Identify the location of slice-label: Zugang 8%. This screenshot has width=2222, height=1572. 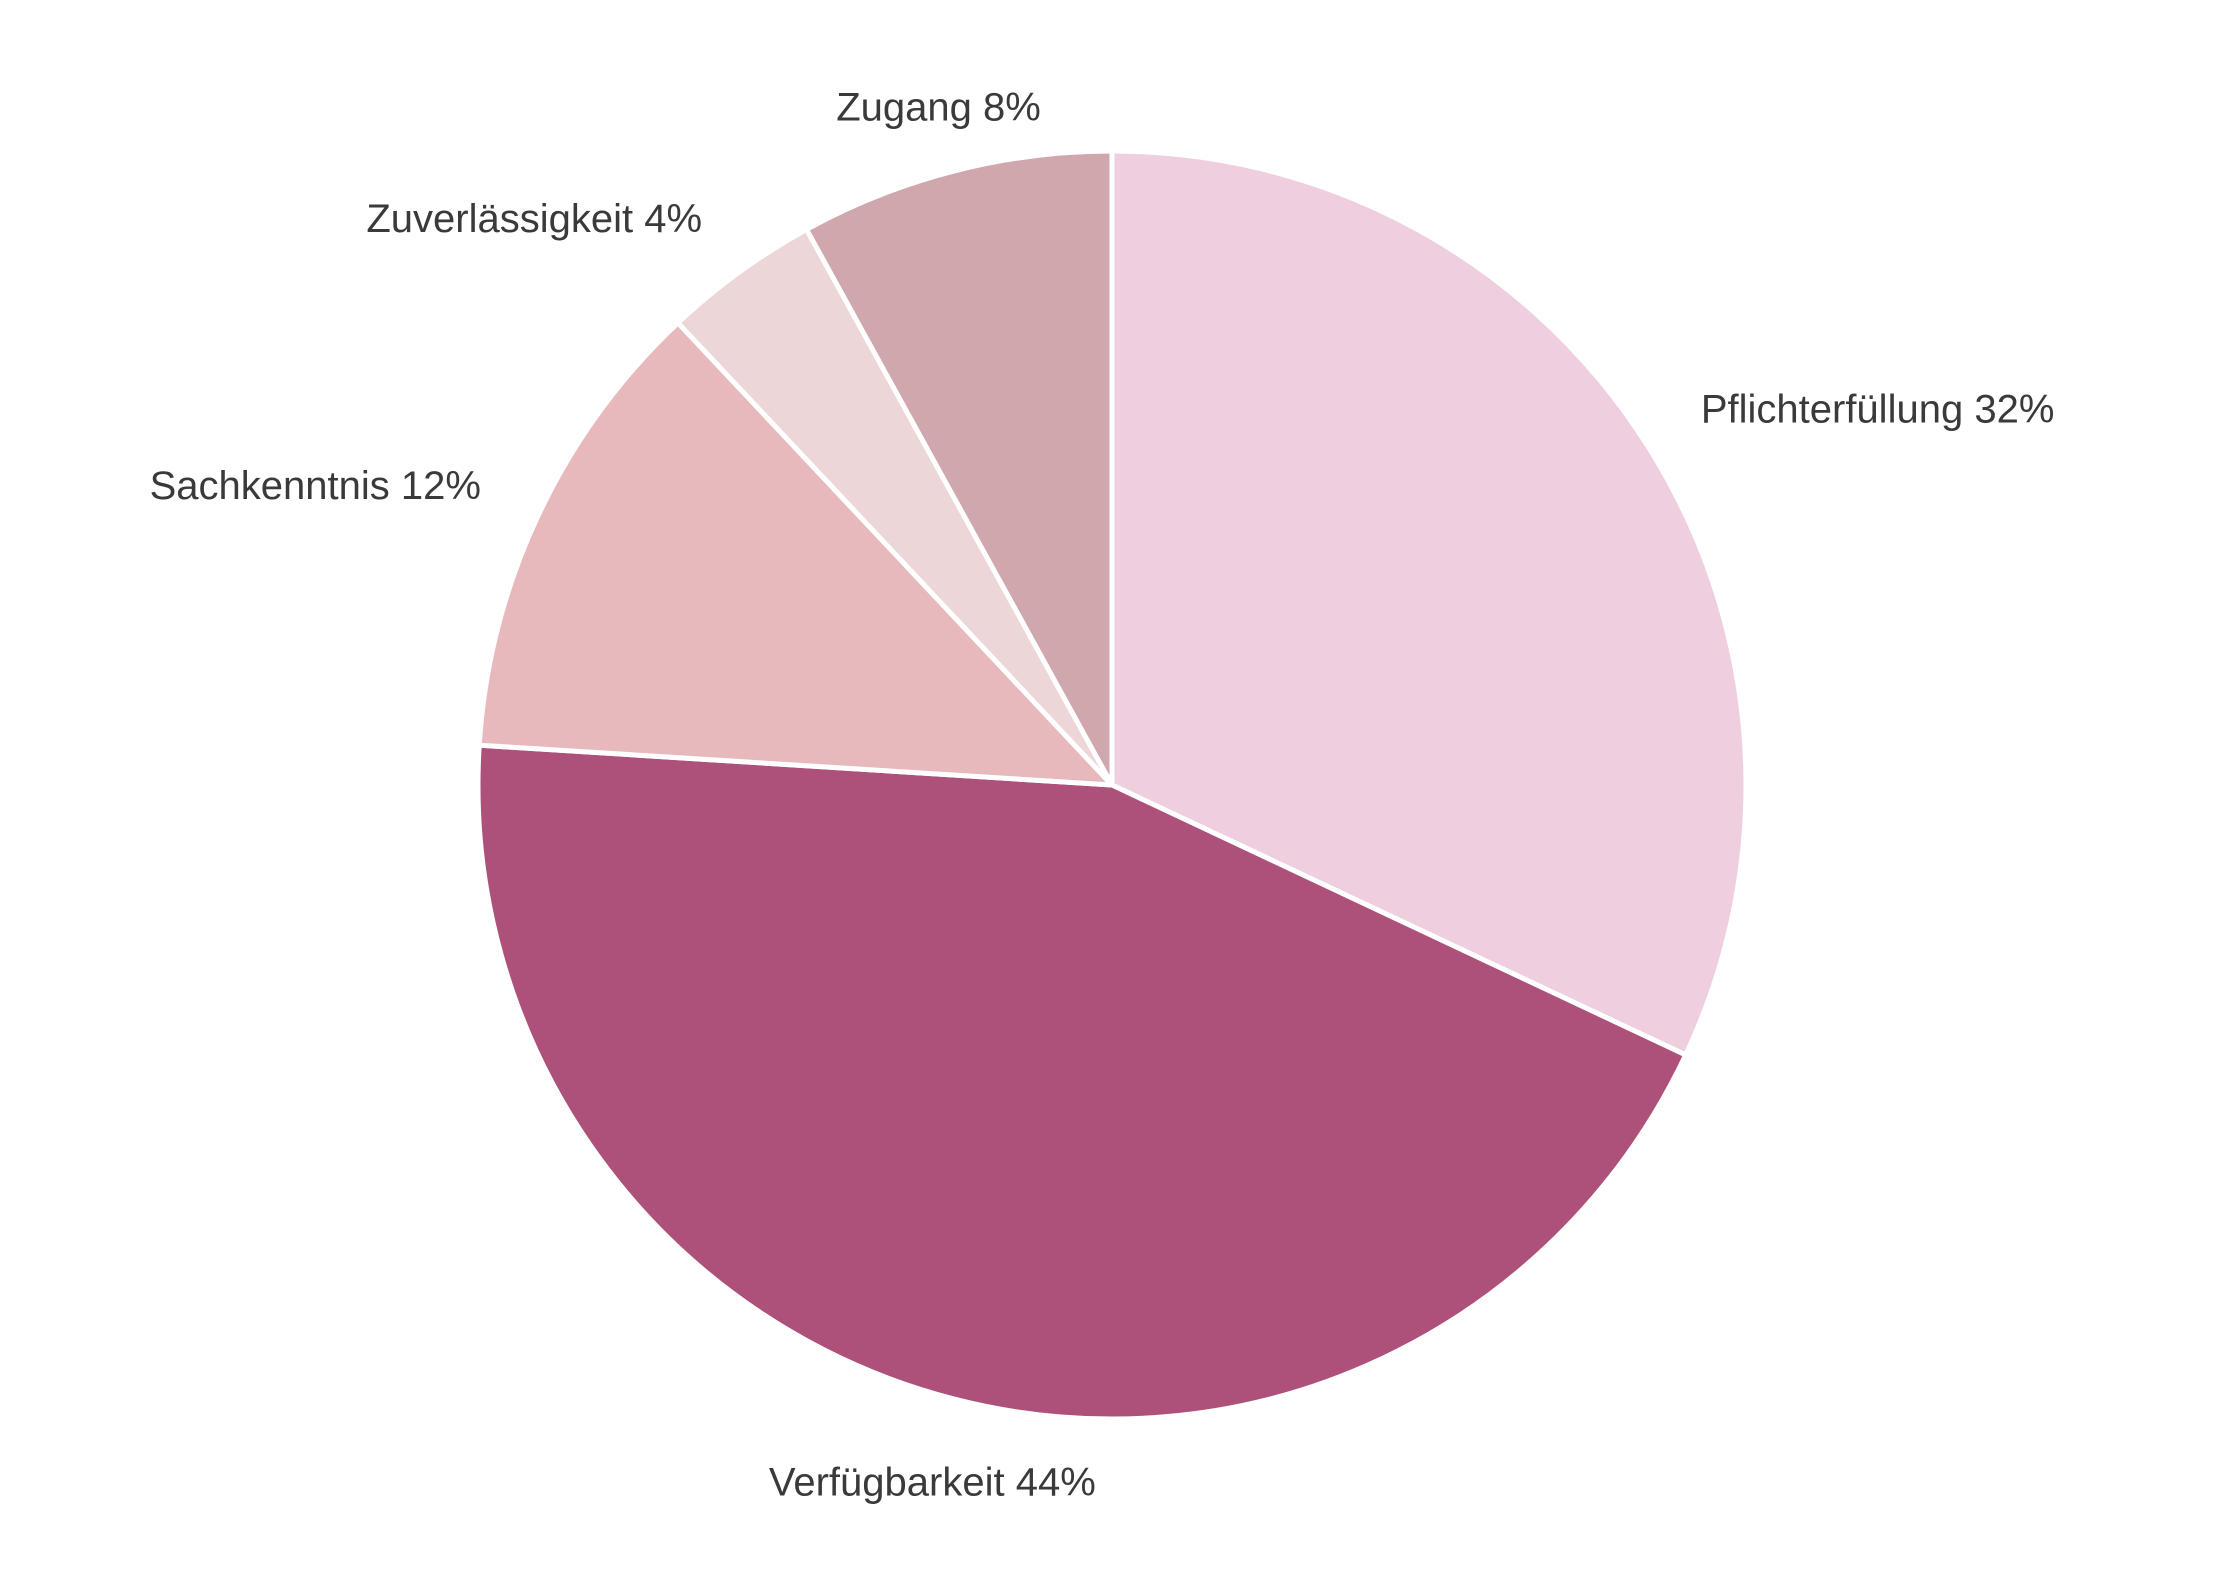
(938, 107).